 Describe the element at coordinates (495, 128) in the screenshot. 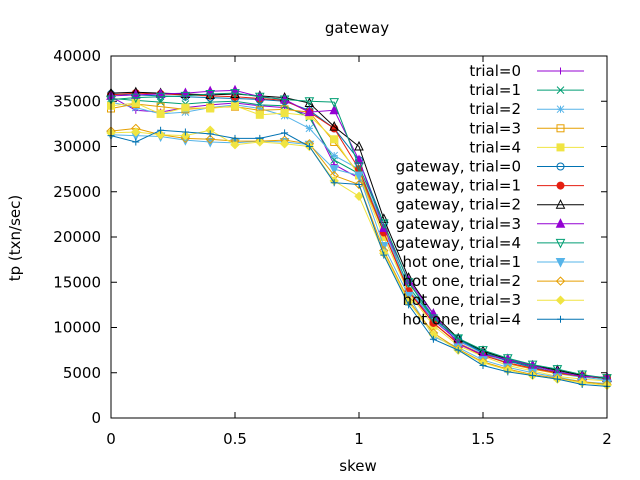

I see `legend-label: trial=3` at that location.